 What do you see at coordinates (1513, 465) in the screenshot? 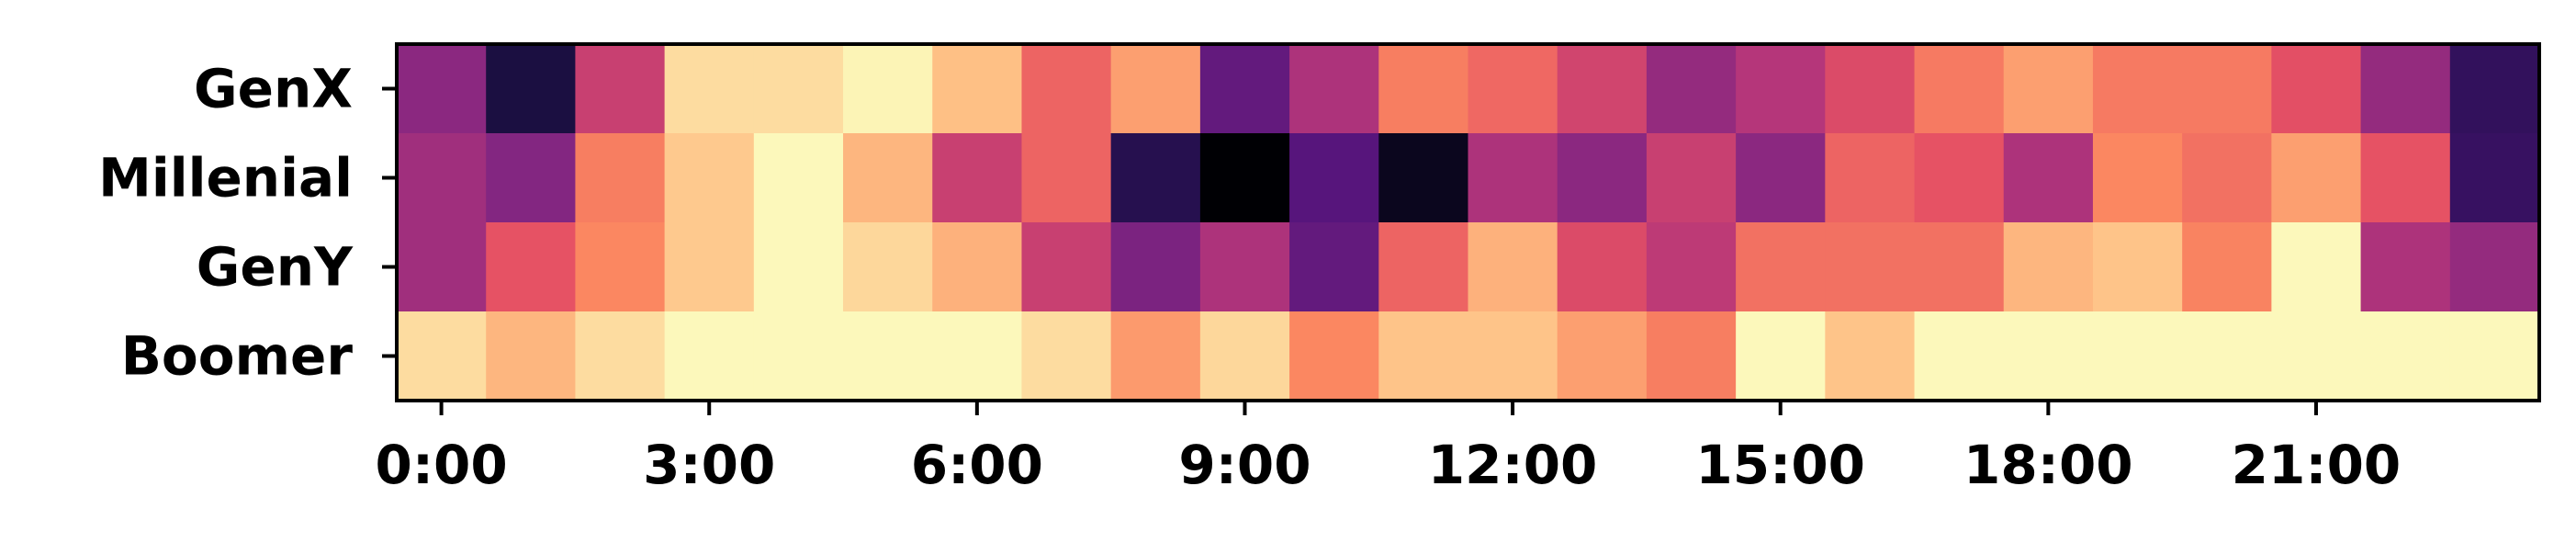
I see `x-tick-label: 12:00` at bounding box center [1513, 465].